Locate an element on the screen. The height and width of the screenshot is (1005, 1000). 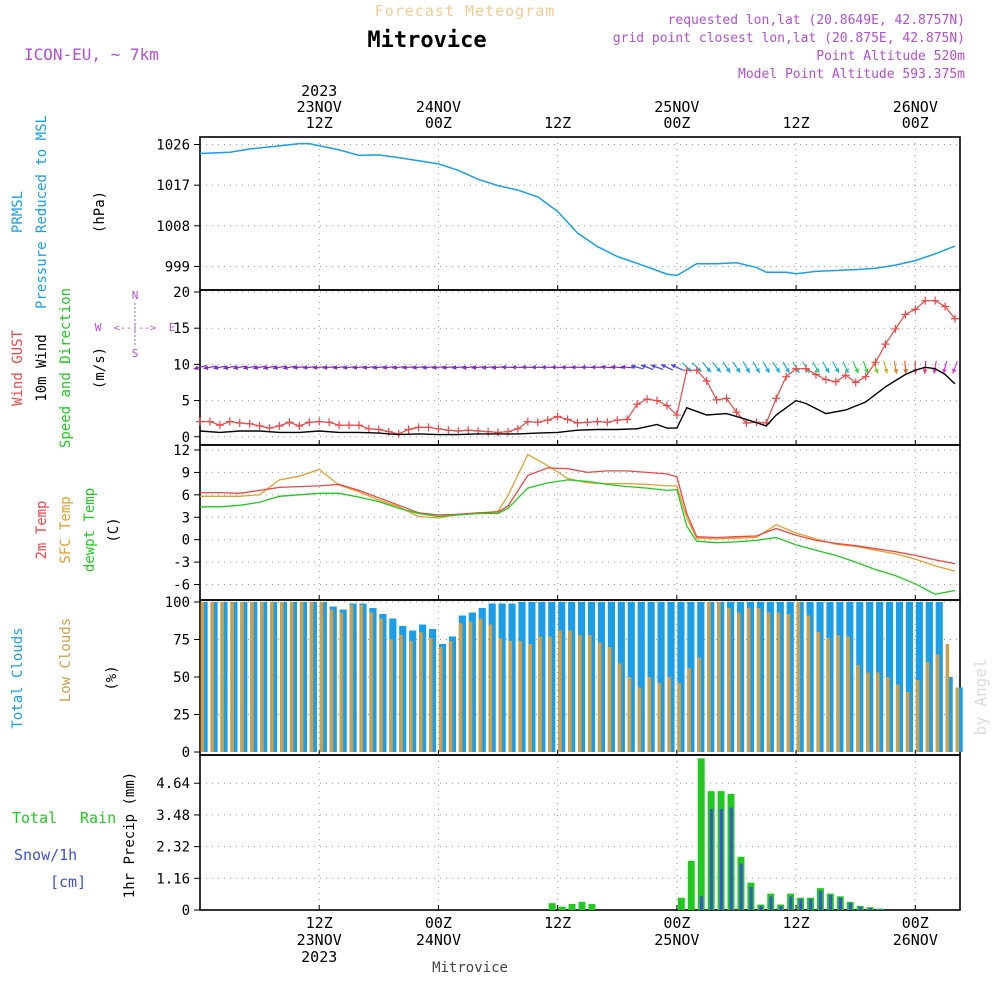
rain-label: Rain is located at coordinates (98, 818).